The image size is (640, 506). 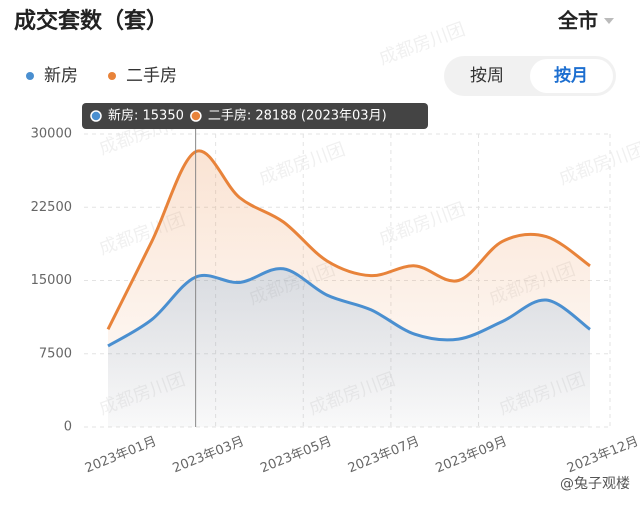 I want to click on credit: @兔子观楼, so click(x=595, y=484).